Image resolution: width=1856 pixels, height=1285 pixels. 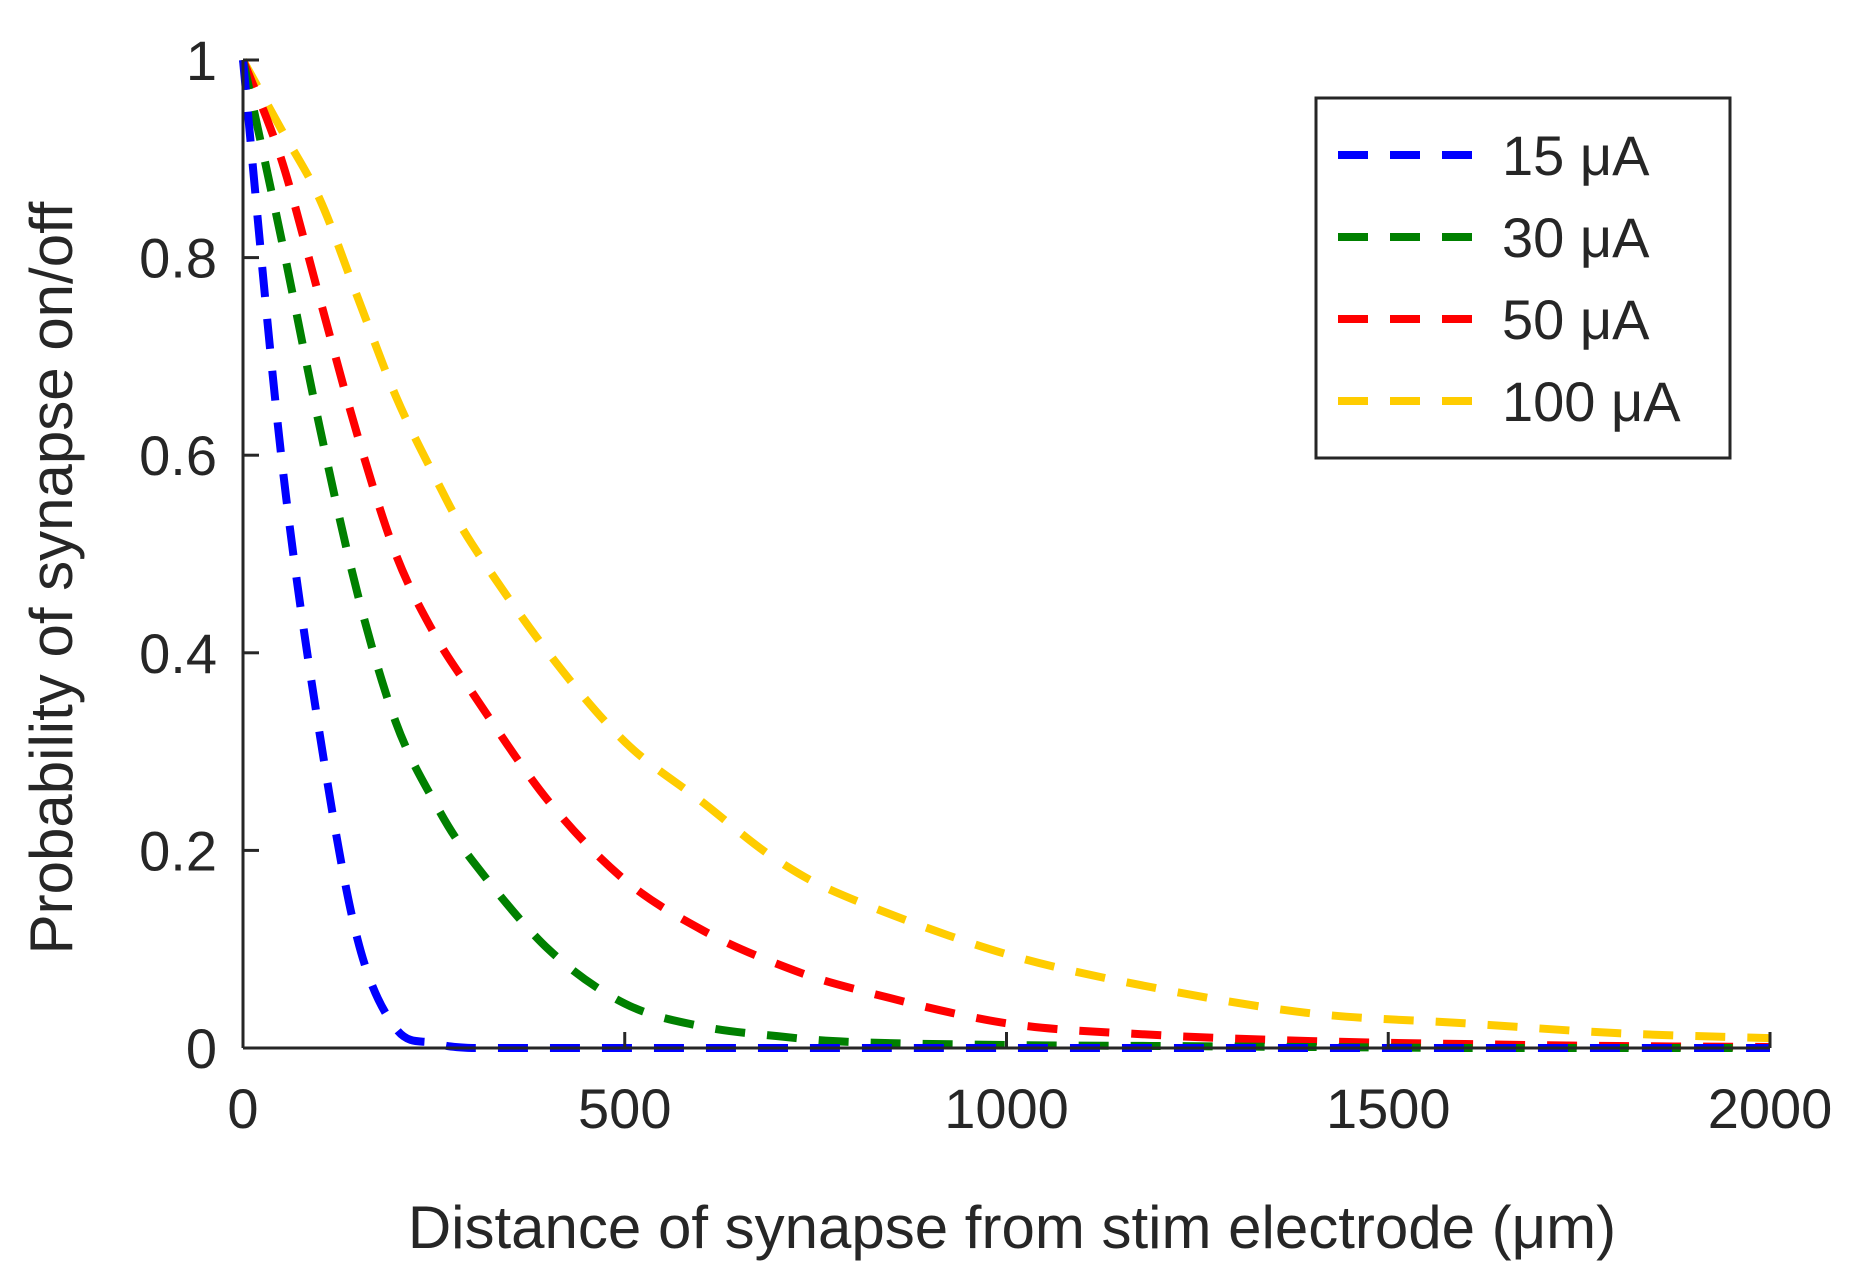 What do you see at coordinates (1388, 1108) in the screenshot?
I see `x-tick-label: 1500` at bounding box center [1388, 1108].